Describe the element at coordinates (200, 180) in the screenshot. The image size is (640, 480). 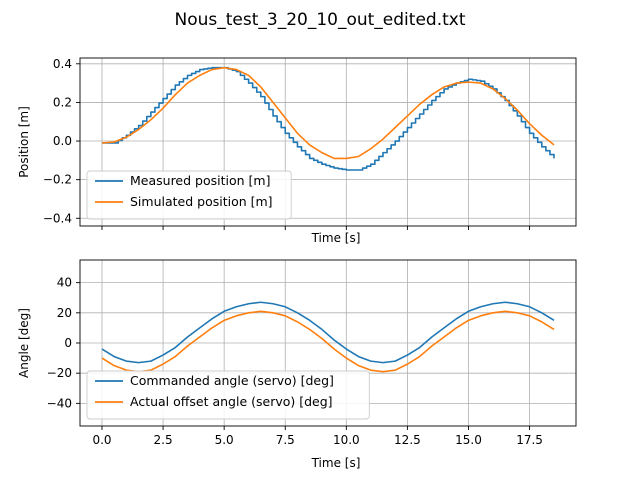
I see `legend-label-1: Measured position [m]` at that location.